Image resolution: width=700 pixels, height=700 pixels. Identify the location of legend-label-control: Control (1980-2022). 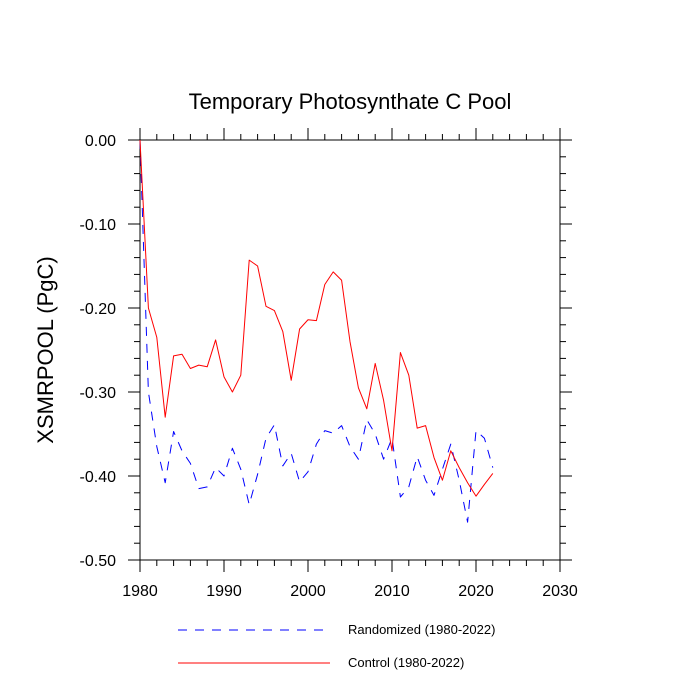
(406, 662).